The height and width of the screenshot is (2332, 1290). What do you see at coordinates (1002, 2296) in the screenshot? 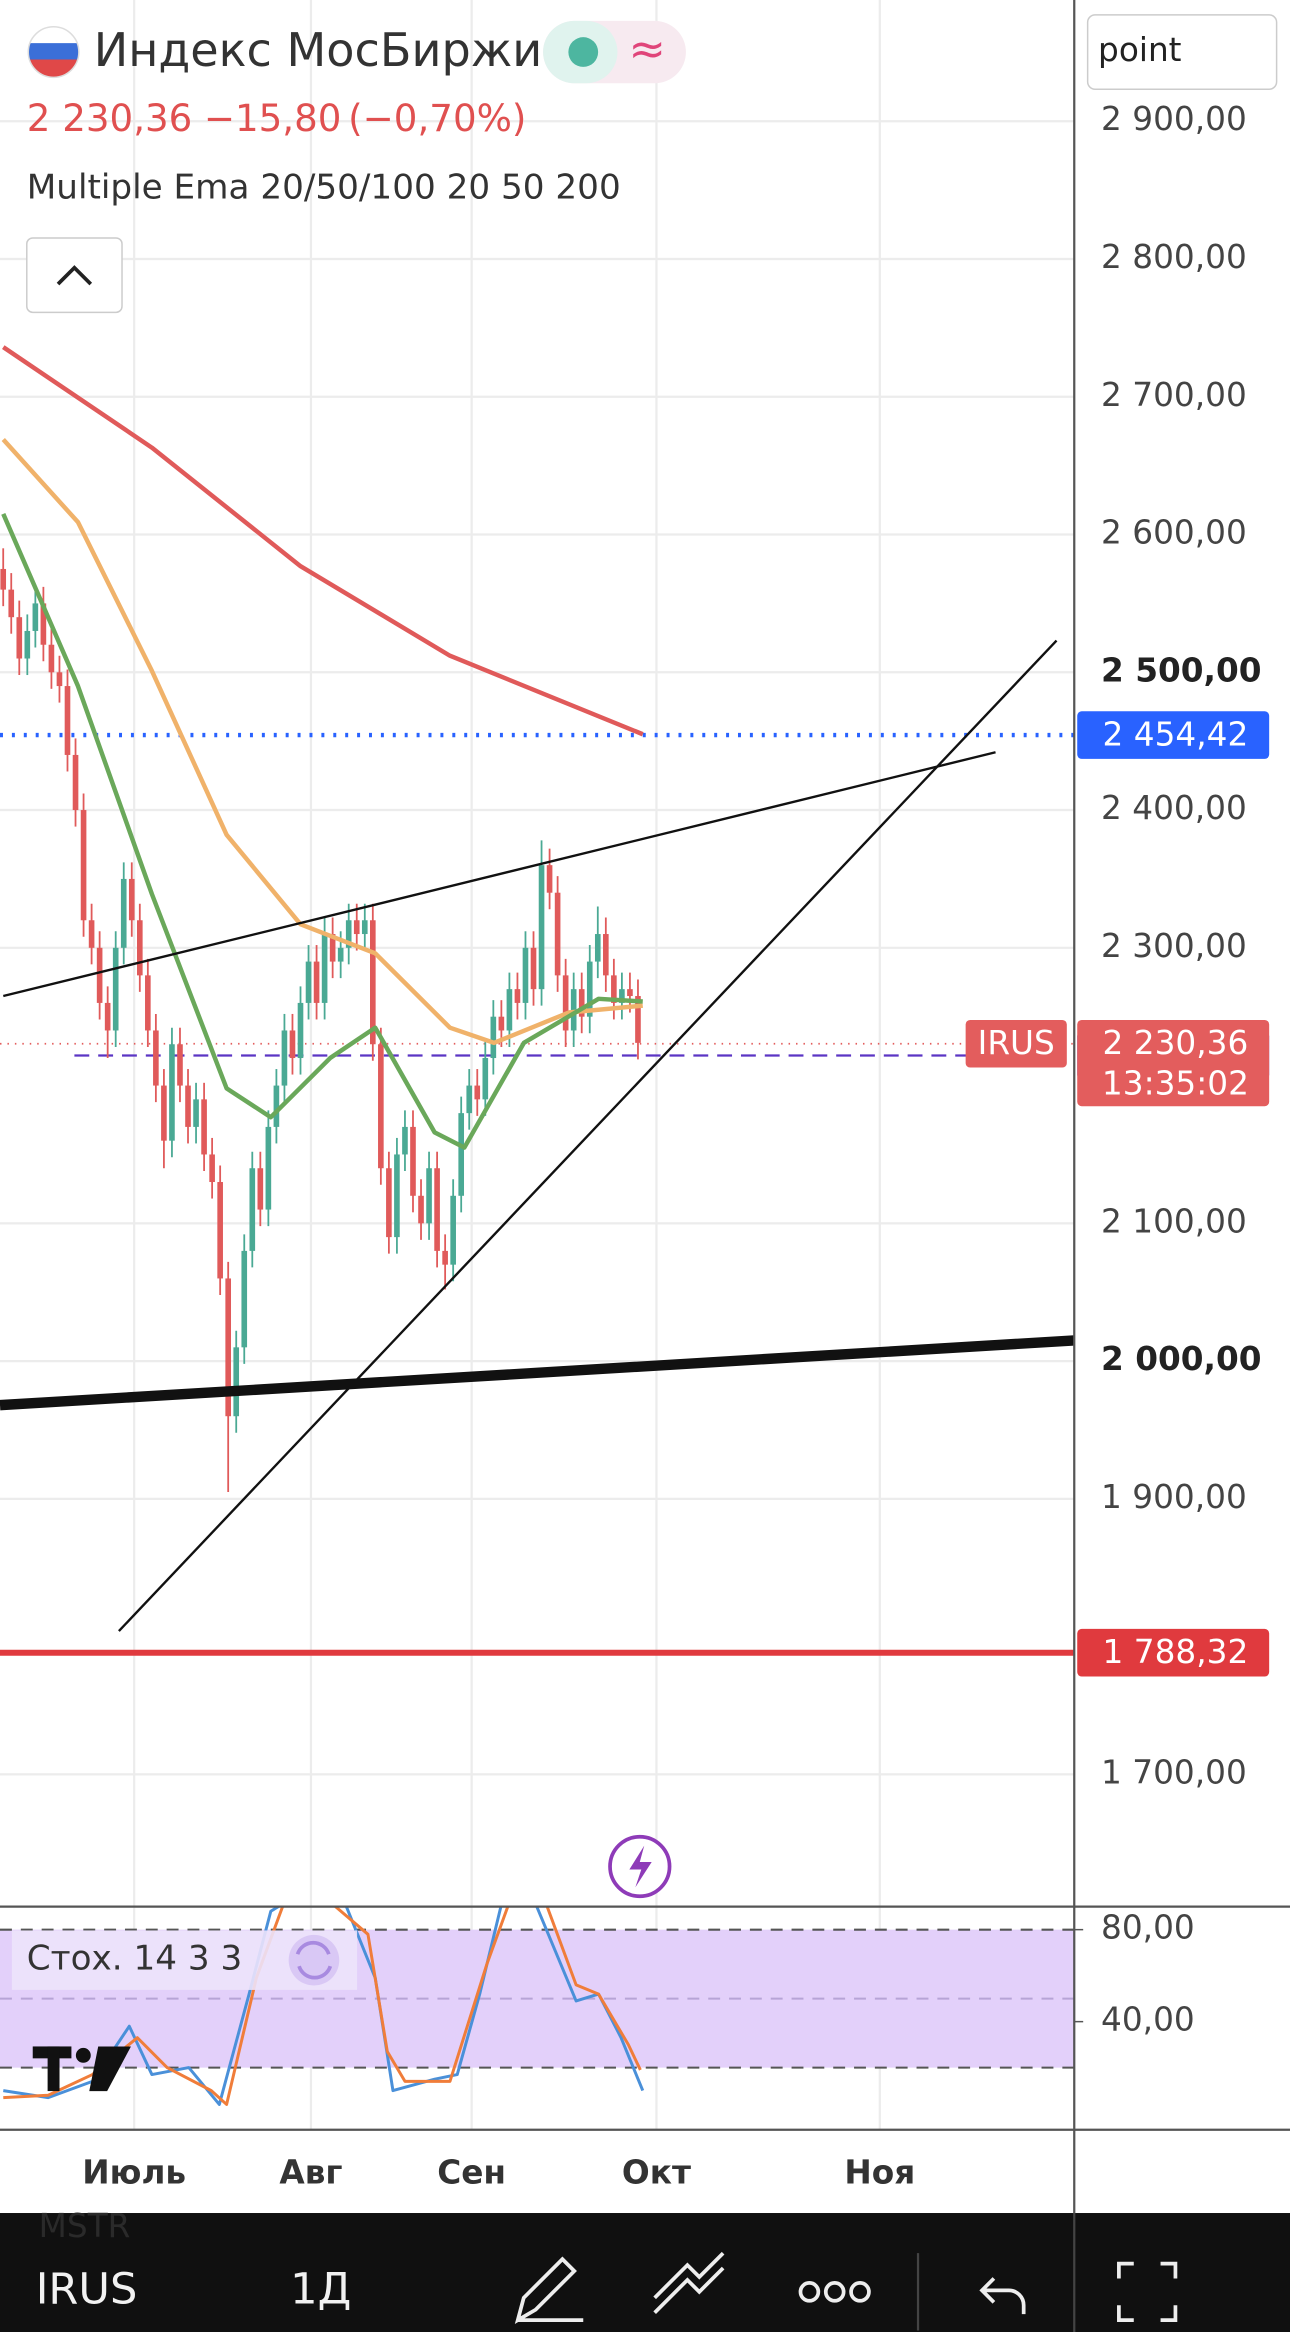
I see `undo-button` at bounding box center [1002, 2296].